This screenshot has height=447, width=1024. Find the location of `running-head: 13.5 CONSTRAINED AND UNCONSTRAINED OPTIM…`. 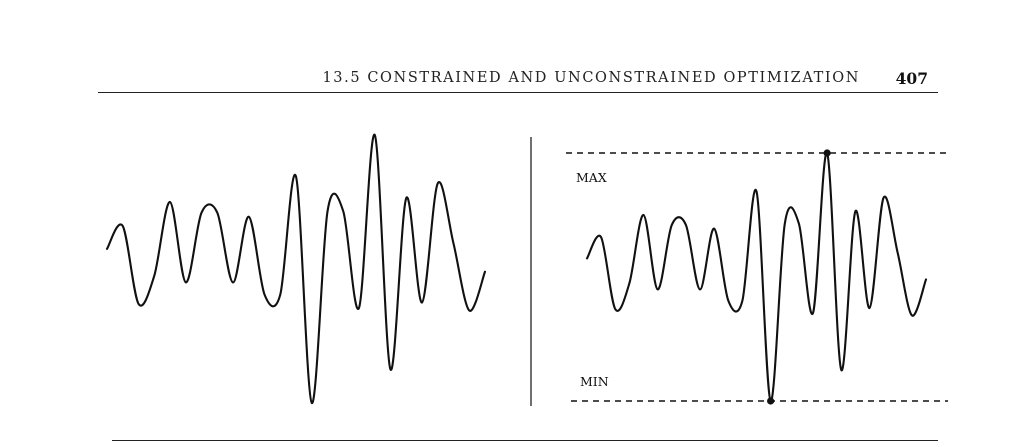

running-head: 13.5 CONSTRAINED AND UNCONSTRAINED OPTIM… is located at coordinates (518, 79).